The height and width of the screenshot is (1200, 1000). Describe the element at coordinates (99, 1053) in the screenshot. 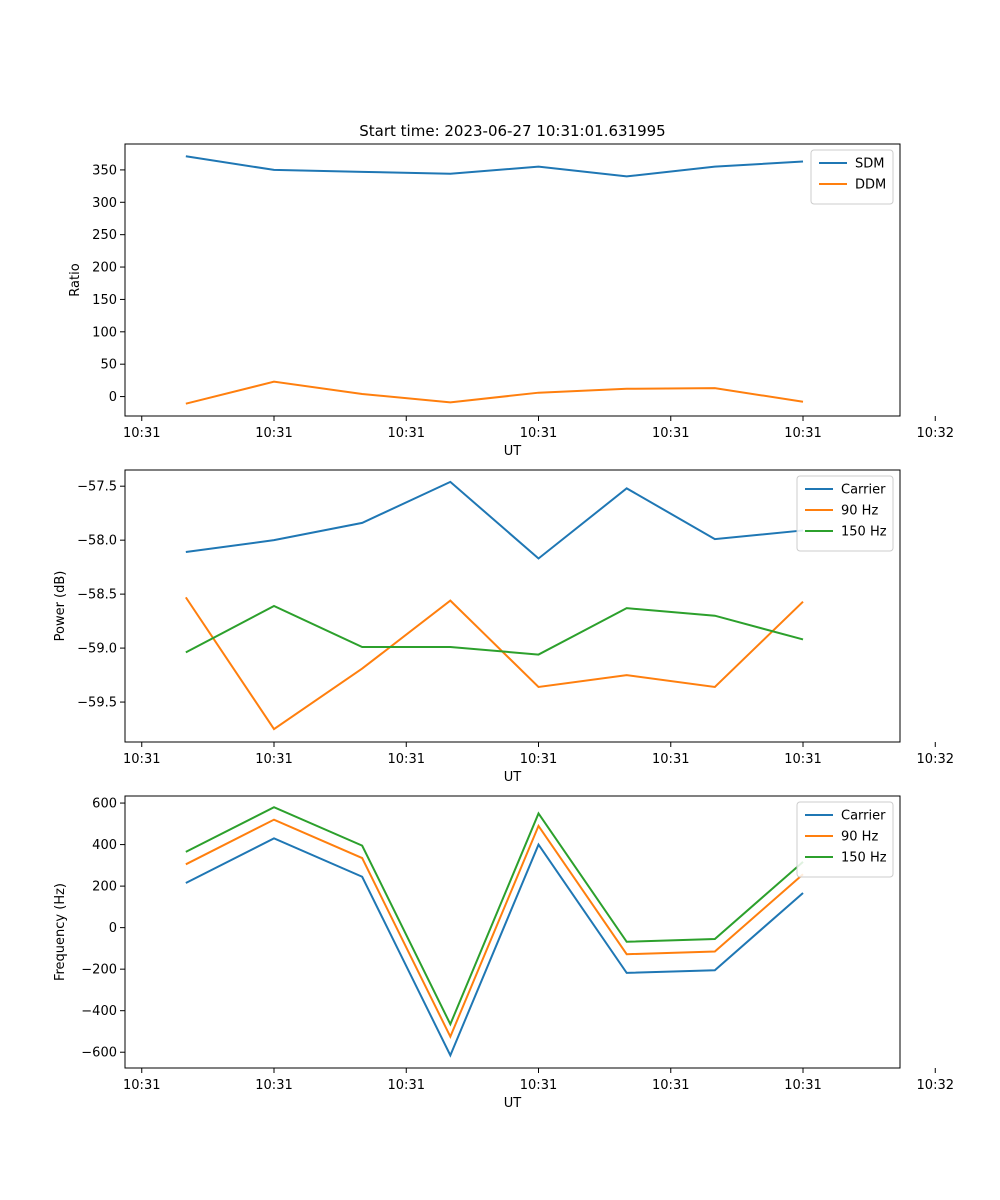

I see `y-tick-label: −600` at that location.